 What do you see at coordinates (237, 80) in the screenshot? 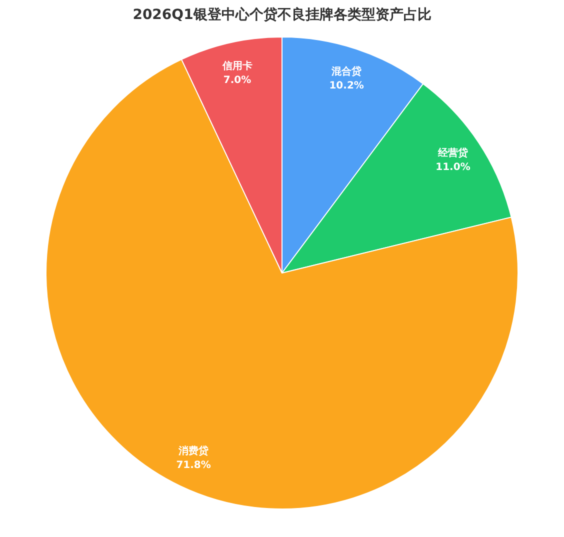
I see `data-label: 7.0%` at bounding box center [237, 80].